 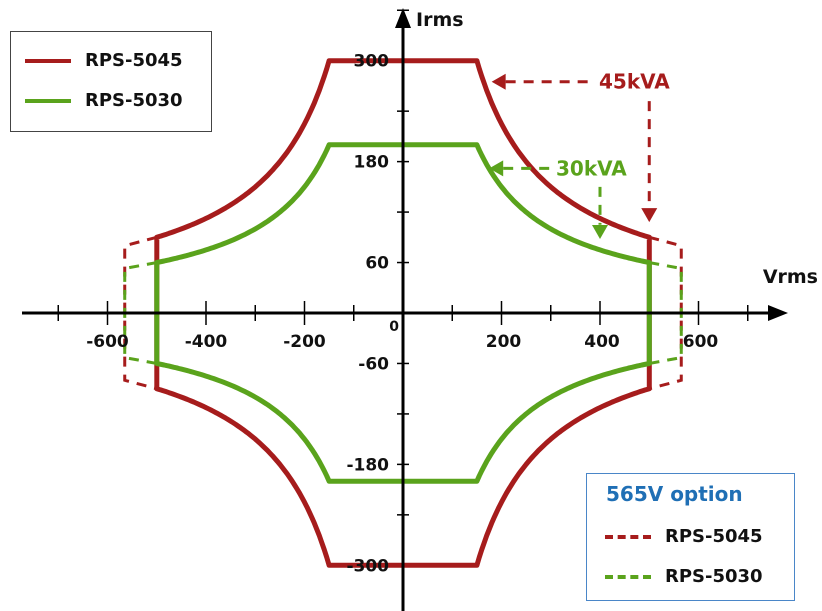 What do you see at coordinates (498, 81) in the screenshot?
I see `annotation-45kva-arrowhead-left` at bounding box center [498, 81].